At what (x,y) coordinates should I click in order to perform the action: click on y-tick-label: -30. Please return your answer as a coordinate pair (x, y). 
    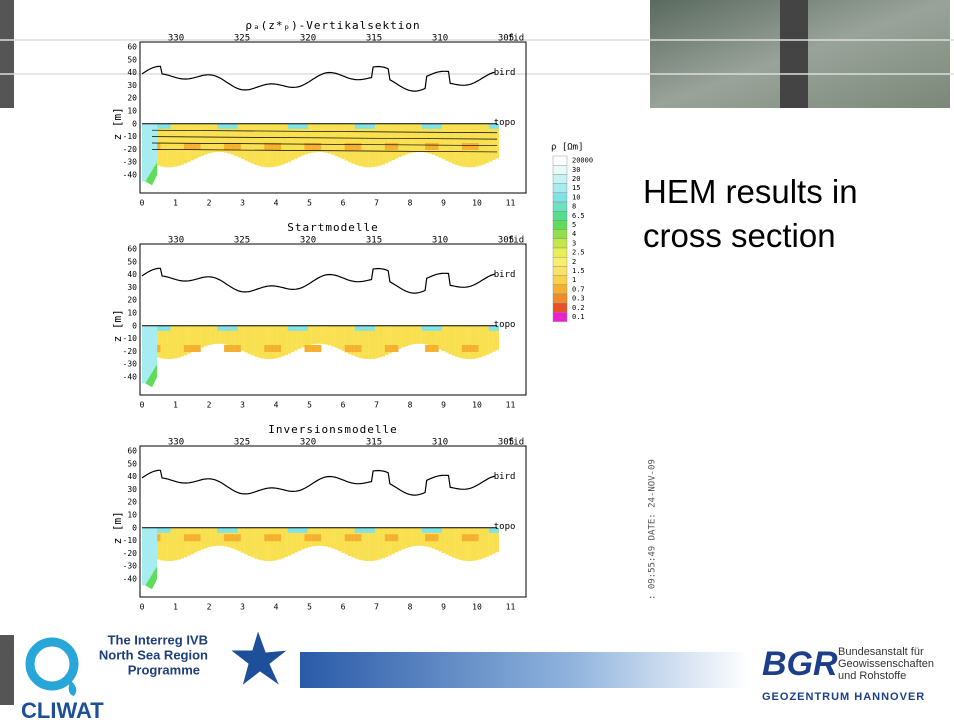
    Looking at the image, I should click on (130, 566).